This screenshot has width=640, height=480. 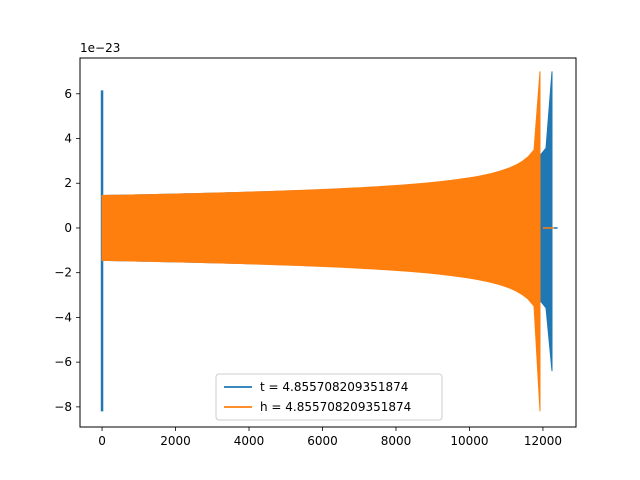 I want to click on x-tick-label: 8000, so click(x=396, y=441).